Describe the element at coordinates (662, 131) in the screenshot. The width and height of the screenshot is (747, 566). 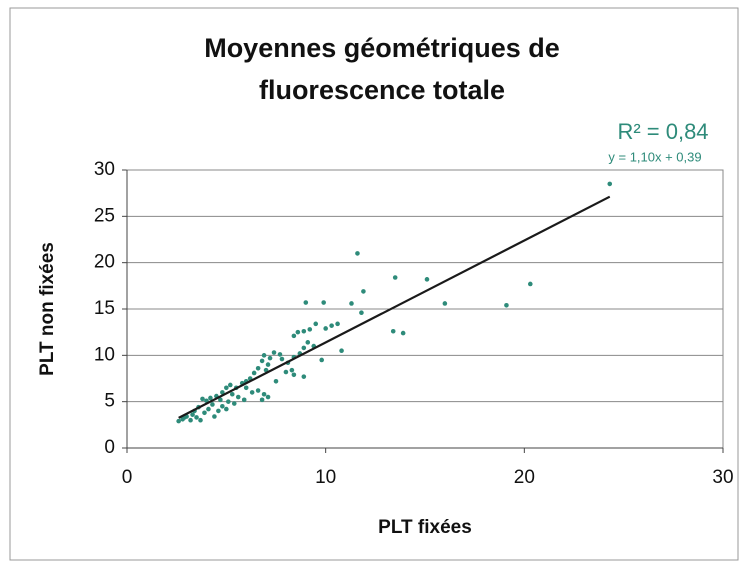
I see `r-squared: R² = 0,84` at that location.